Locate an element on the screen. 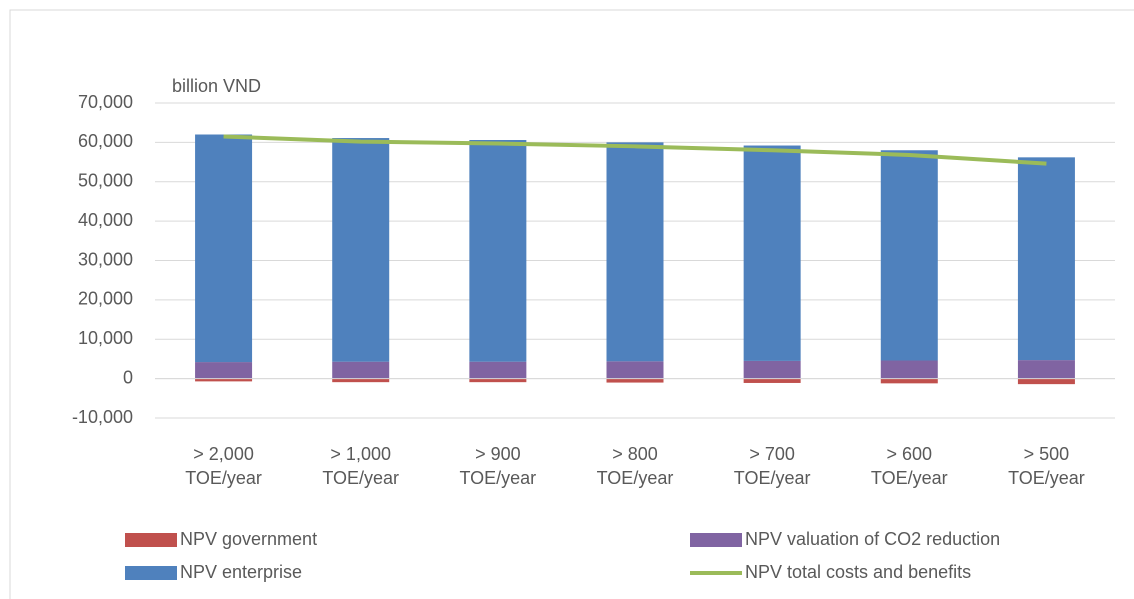  legend-label: NPV enterprise is located at coordinates (241, 572).